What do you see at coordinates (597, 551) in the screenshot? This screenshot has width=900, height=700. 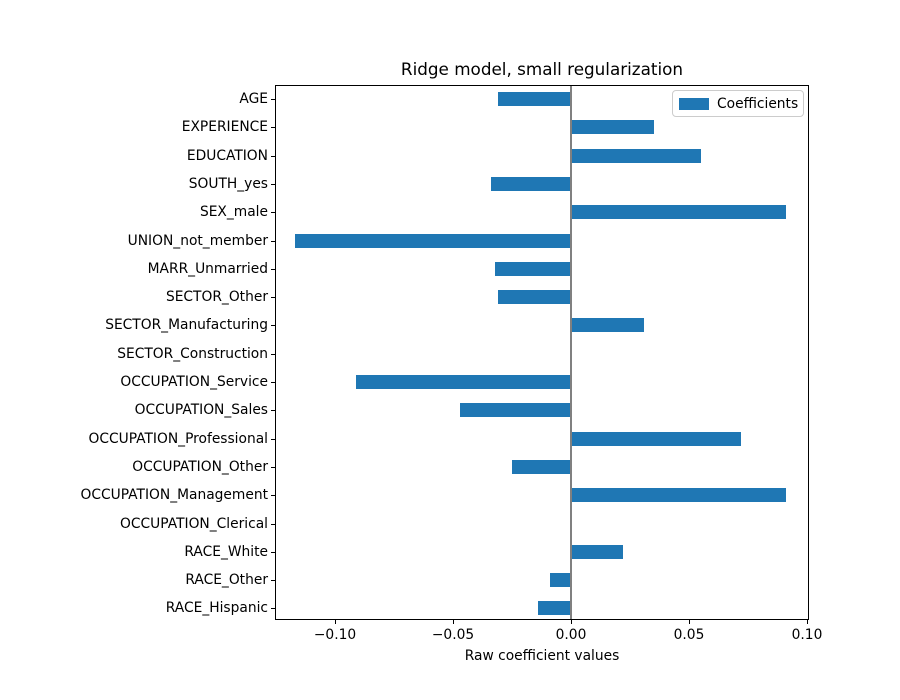 I see `bar-RACE_White` at bounding box center [597, 551].